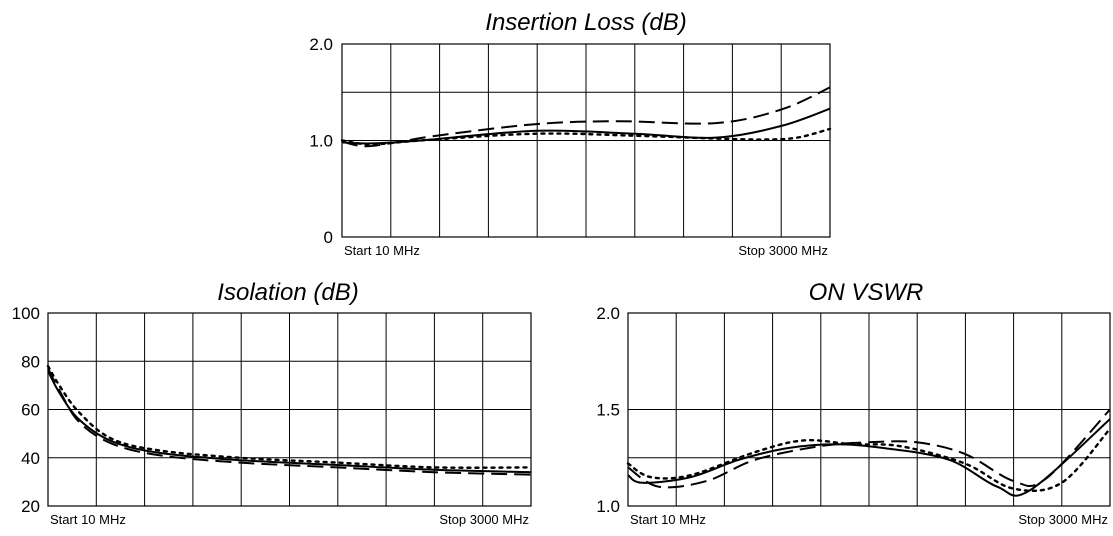 This screenshot has height=536, width=1113. Describe the element at coordinates (26, 313) in the screenshot. I see `y-tick-label: 100` at that location.